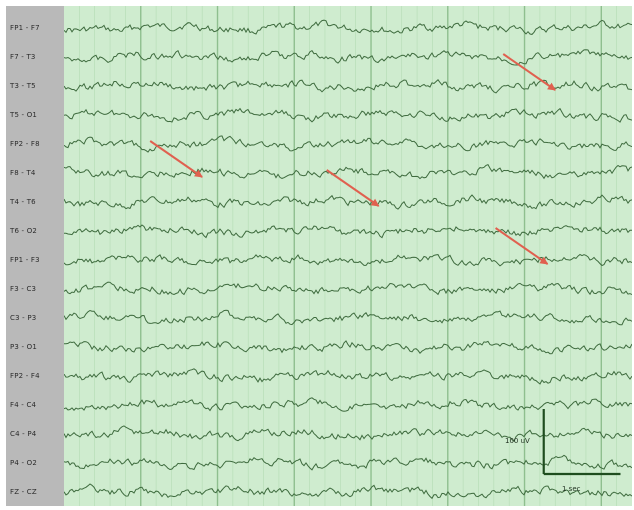 The height and width of the screenshot is (510, 634). What do you see at coordinates (23, 492) in the screenshot?
I see `channel-label: FZ - CZ` at bounding box center [23, 492].